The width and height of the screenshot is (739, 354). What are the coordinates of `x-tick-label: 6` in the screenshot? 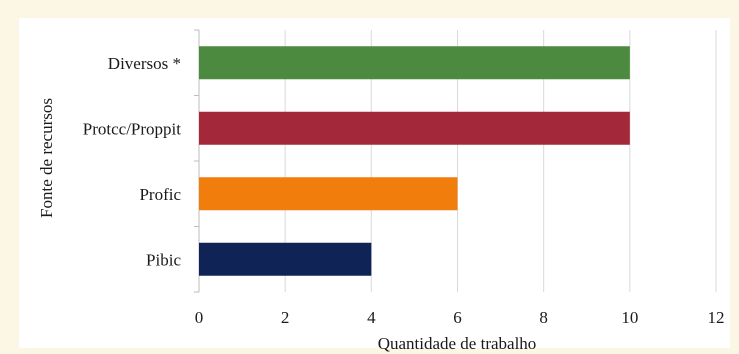 It's located at (457, 317).